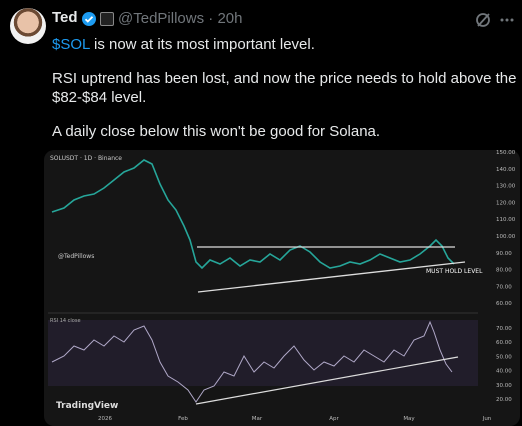 This screenshot has width=522, height=426. I want to click on rsi-tick-label: 50.00, so click(504, 357).